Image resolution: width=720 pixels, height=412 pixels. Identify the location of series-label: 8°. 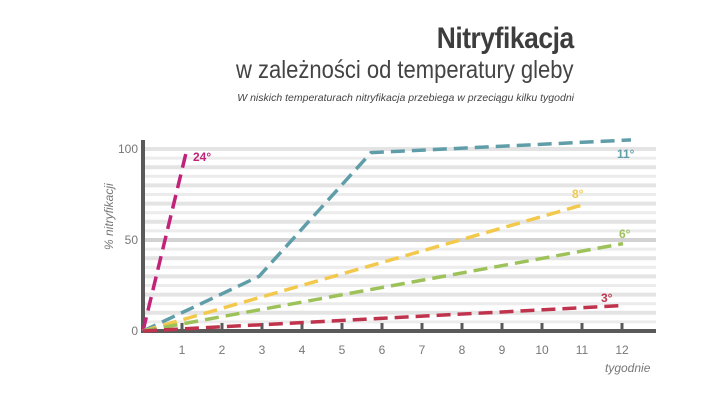
(578, 194).